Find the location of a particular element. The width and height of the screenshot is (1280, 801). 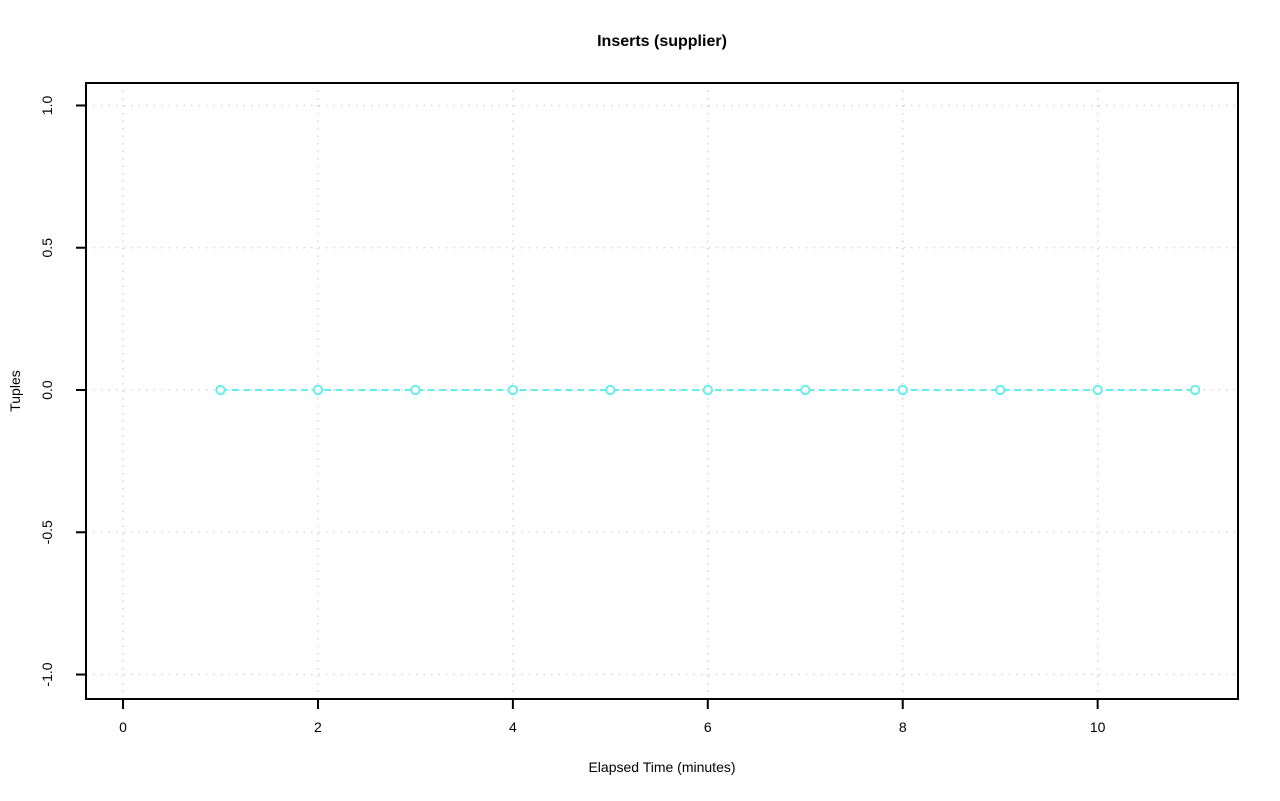

x-tick-label: 2 is located at coordinates (318, 727).